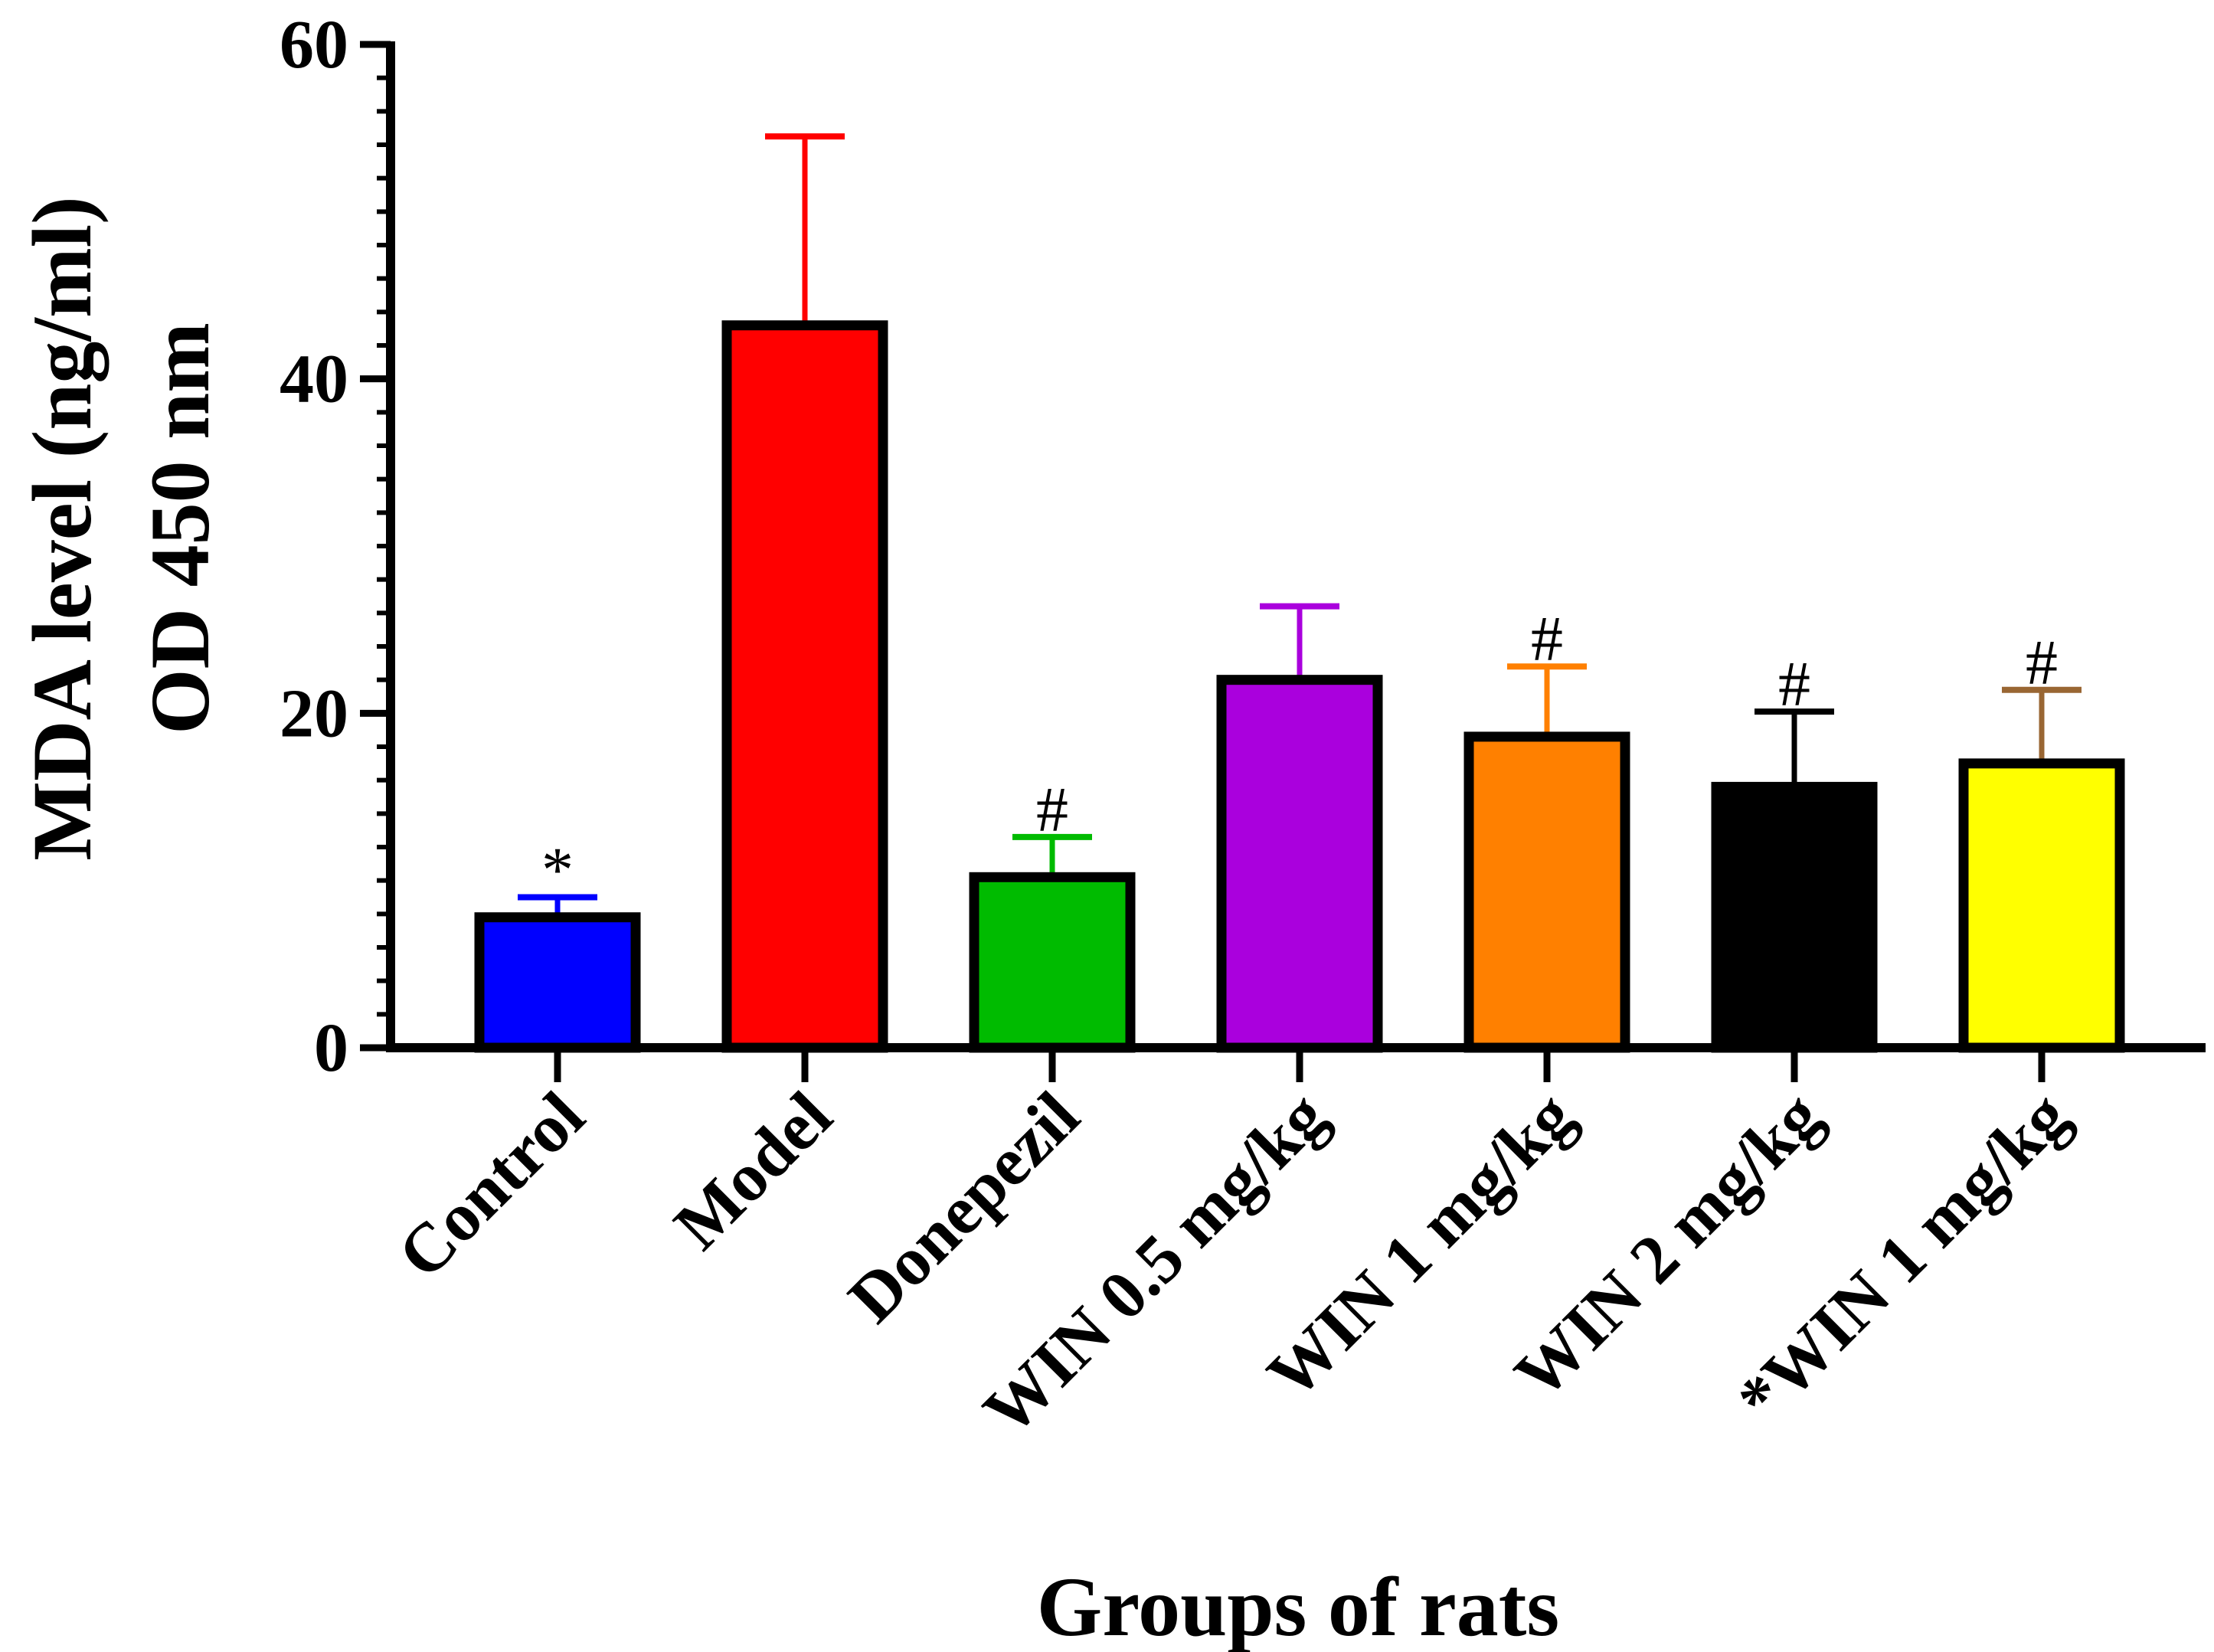 The width and height of the screenshot is (2214, 1652). Describe the element at coordinates (331, 1048) in the screenshot. I see `y-tick-label: 0` at that location.